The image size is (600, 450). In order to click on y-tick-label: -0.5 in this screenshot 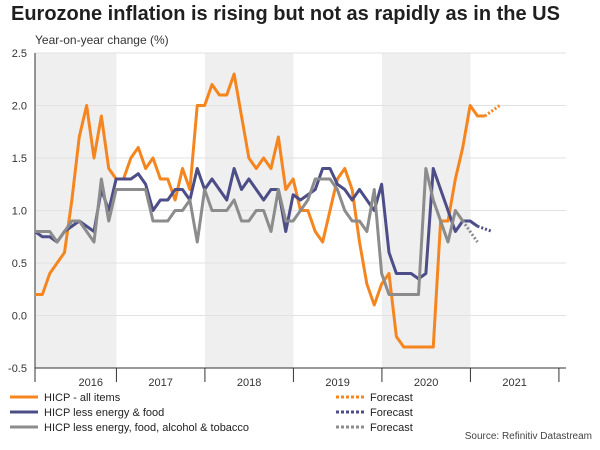, I will do `click(17, 369)`.